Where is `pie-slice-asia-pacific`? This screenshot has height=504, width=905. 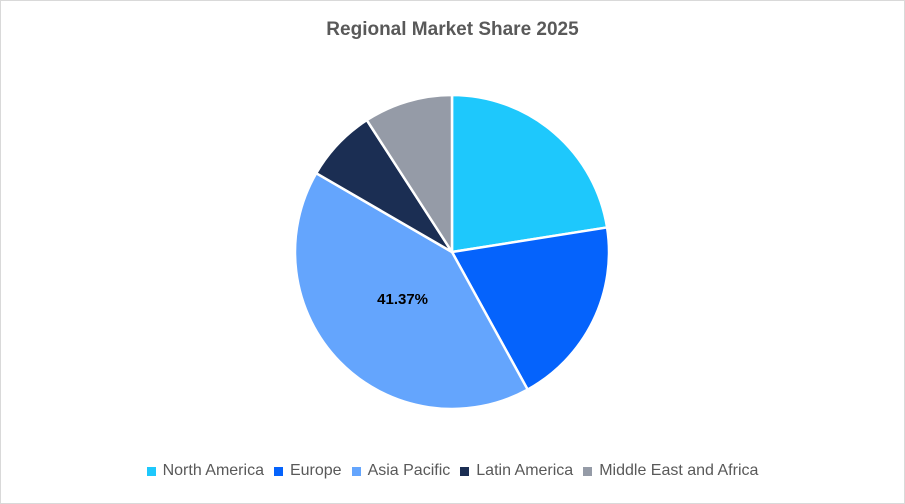
pie-slice-asia-pacific is located at coordinates (411, 291).